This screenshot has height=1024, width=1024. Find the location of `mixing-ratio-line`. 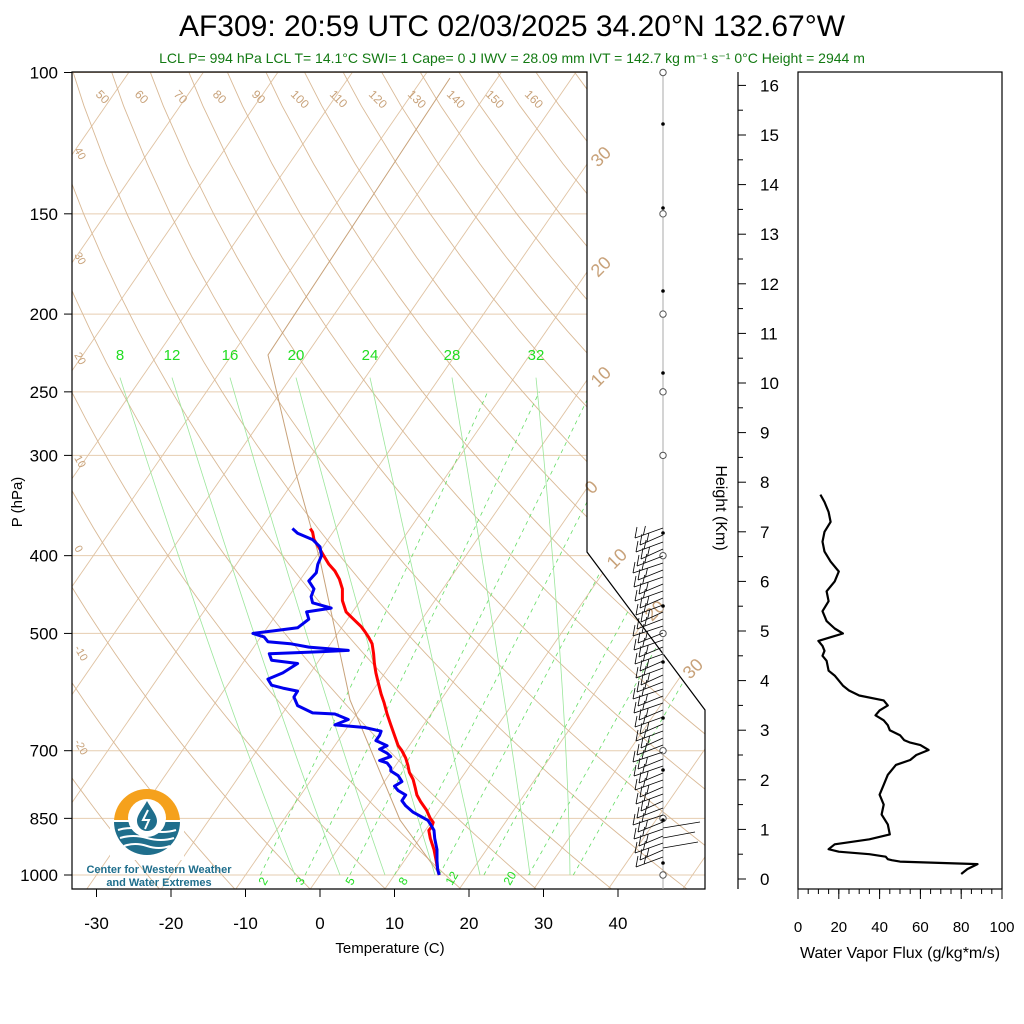

mixing-ratio-line is located at coordinates (256, 626).